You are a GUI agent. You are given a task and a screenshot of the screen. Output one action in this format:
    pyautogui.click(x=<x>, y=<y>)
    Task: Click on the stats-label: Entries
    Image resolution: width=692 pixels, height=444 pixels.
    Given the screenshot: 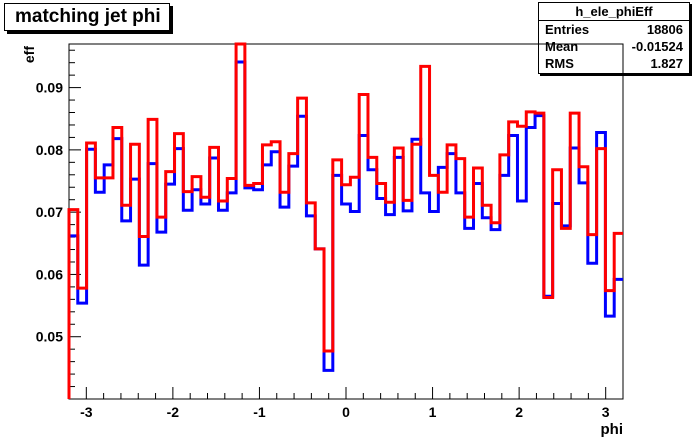 What is the action you would take?
    pyautogui.click(x=567, y=29)
    